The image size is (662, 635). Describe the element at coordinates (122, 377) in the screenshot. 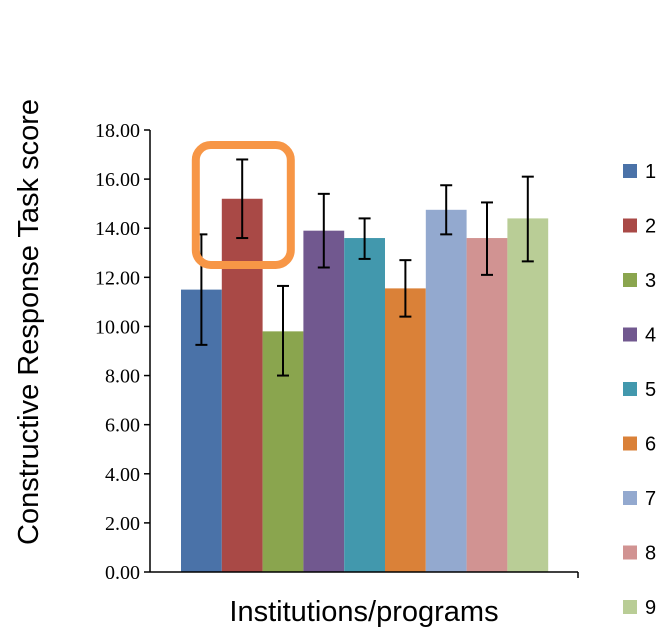

I see `y-tick-label: 8.00` at that location.